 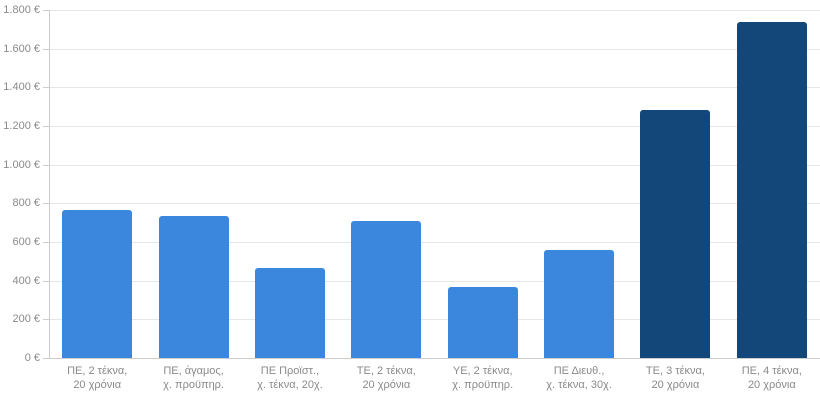 I want to click on y-axis-label: 1.600 €, so click(x=21, y=48).